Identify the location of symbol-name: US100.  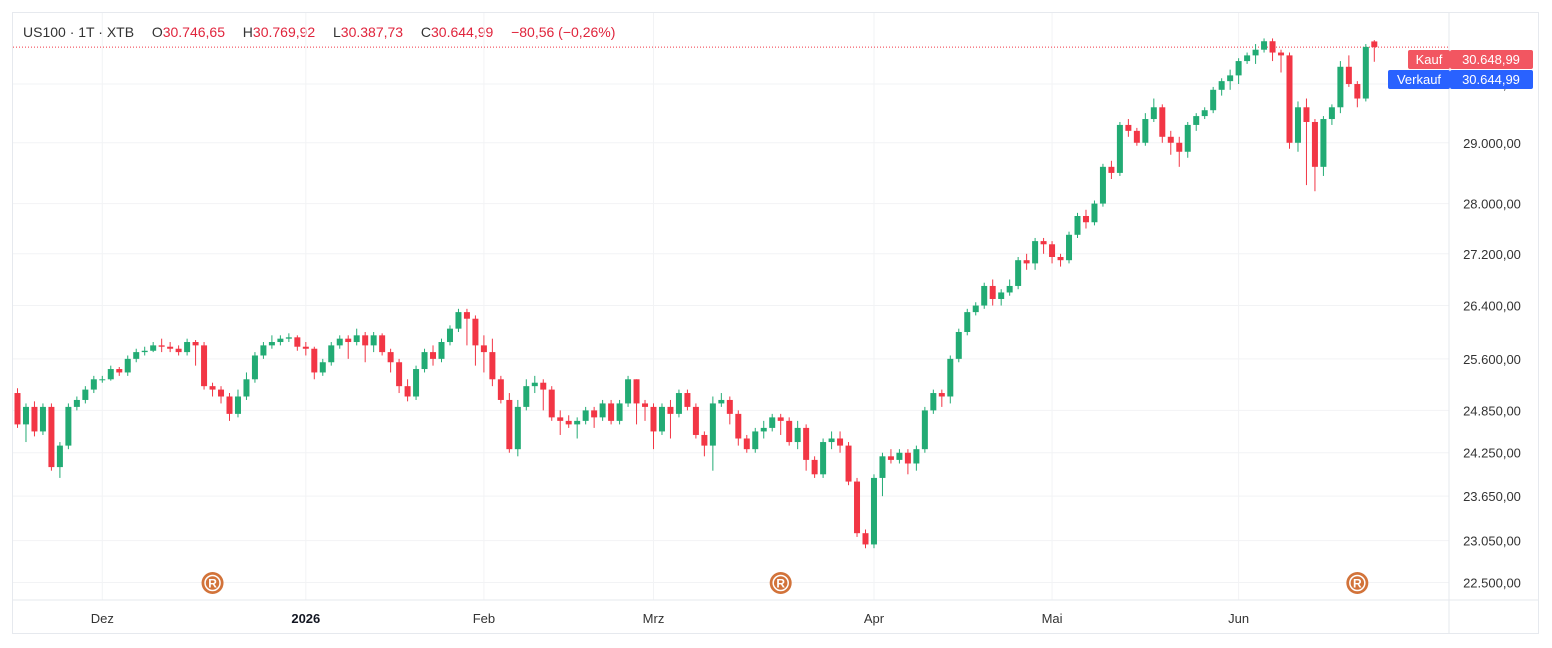
(44, 32).